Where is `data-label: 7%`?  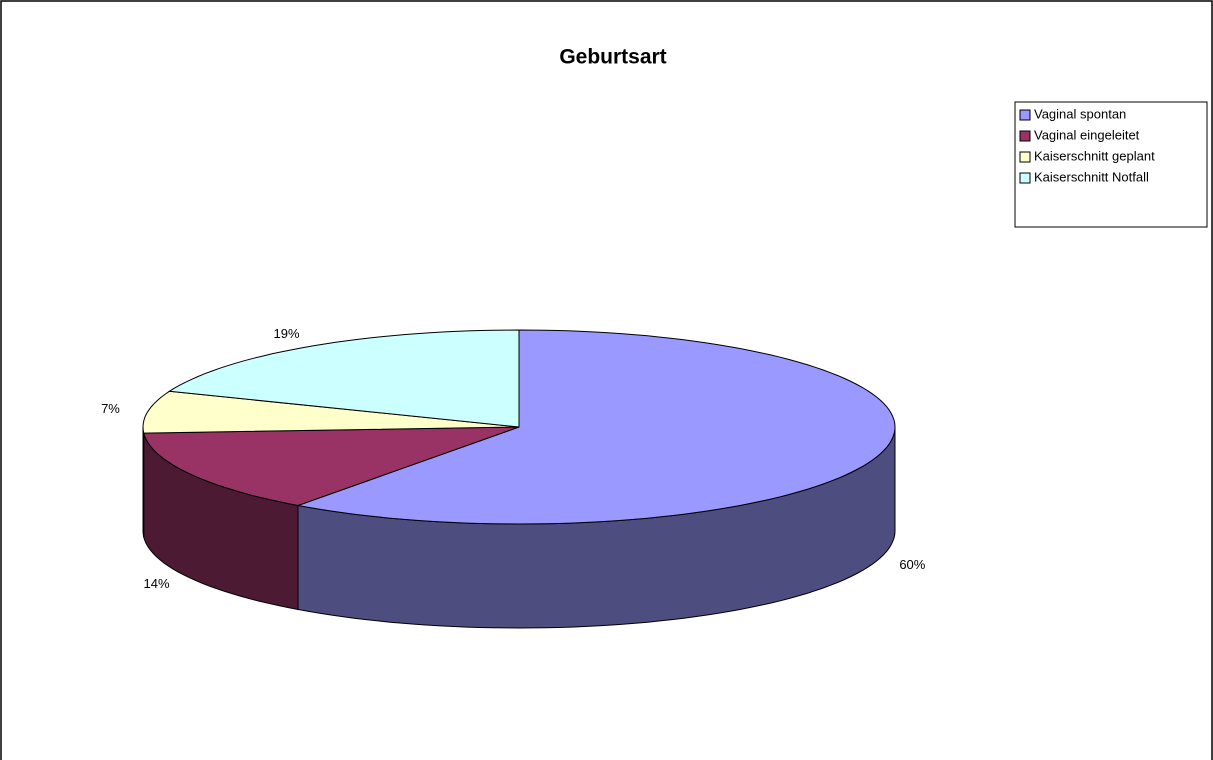 data-label: 7% is located at coordinates (110, 408).